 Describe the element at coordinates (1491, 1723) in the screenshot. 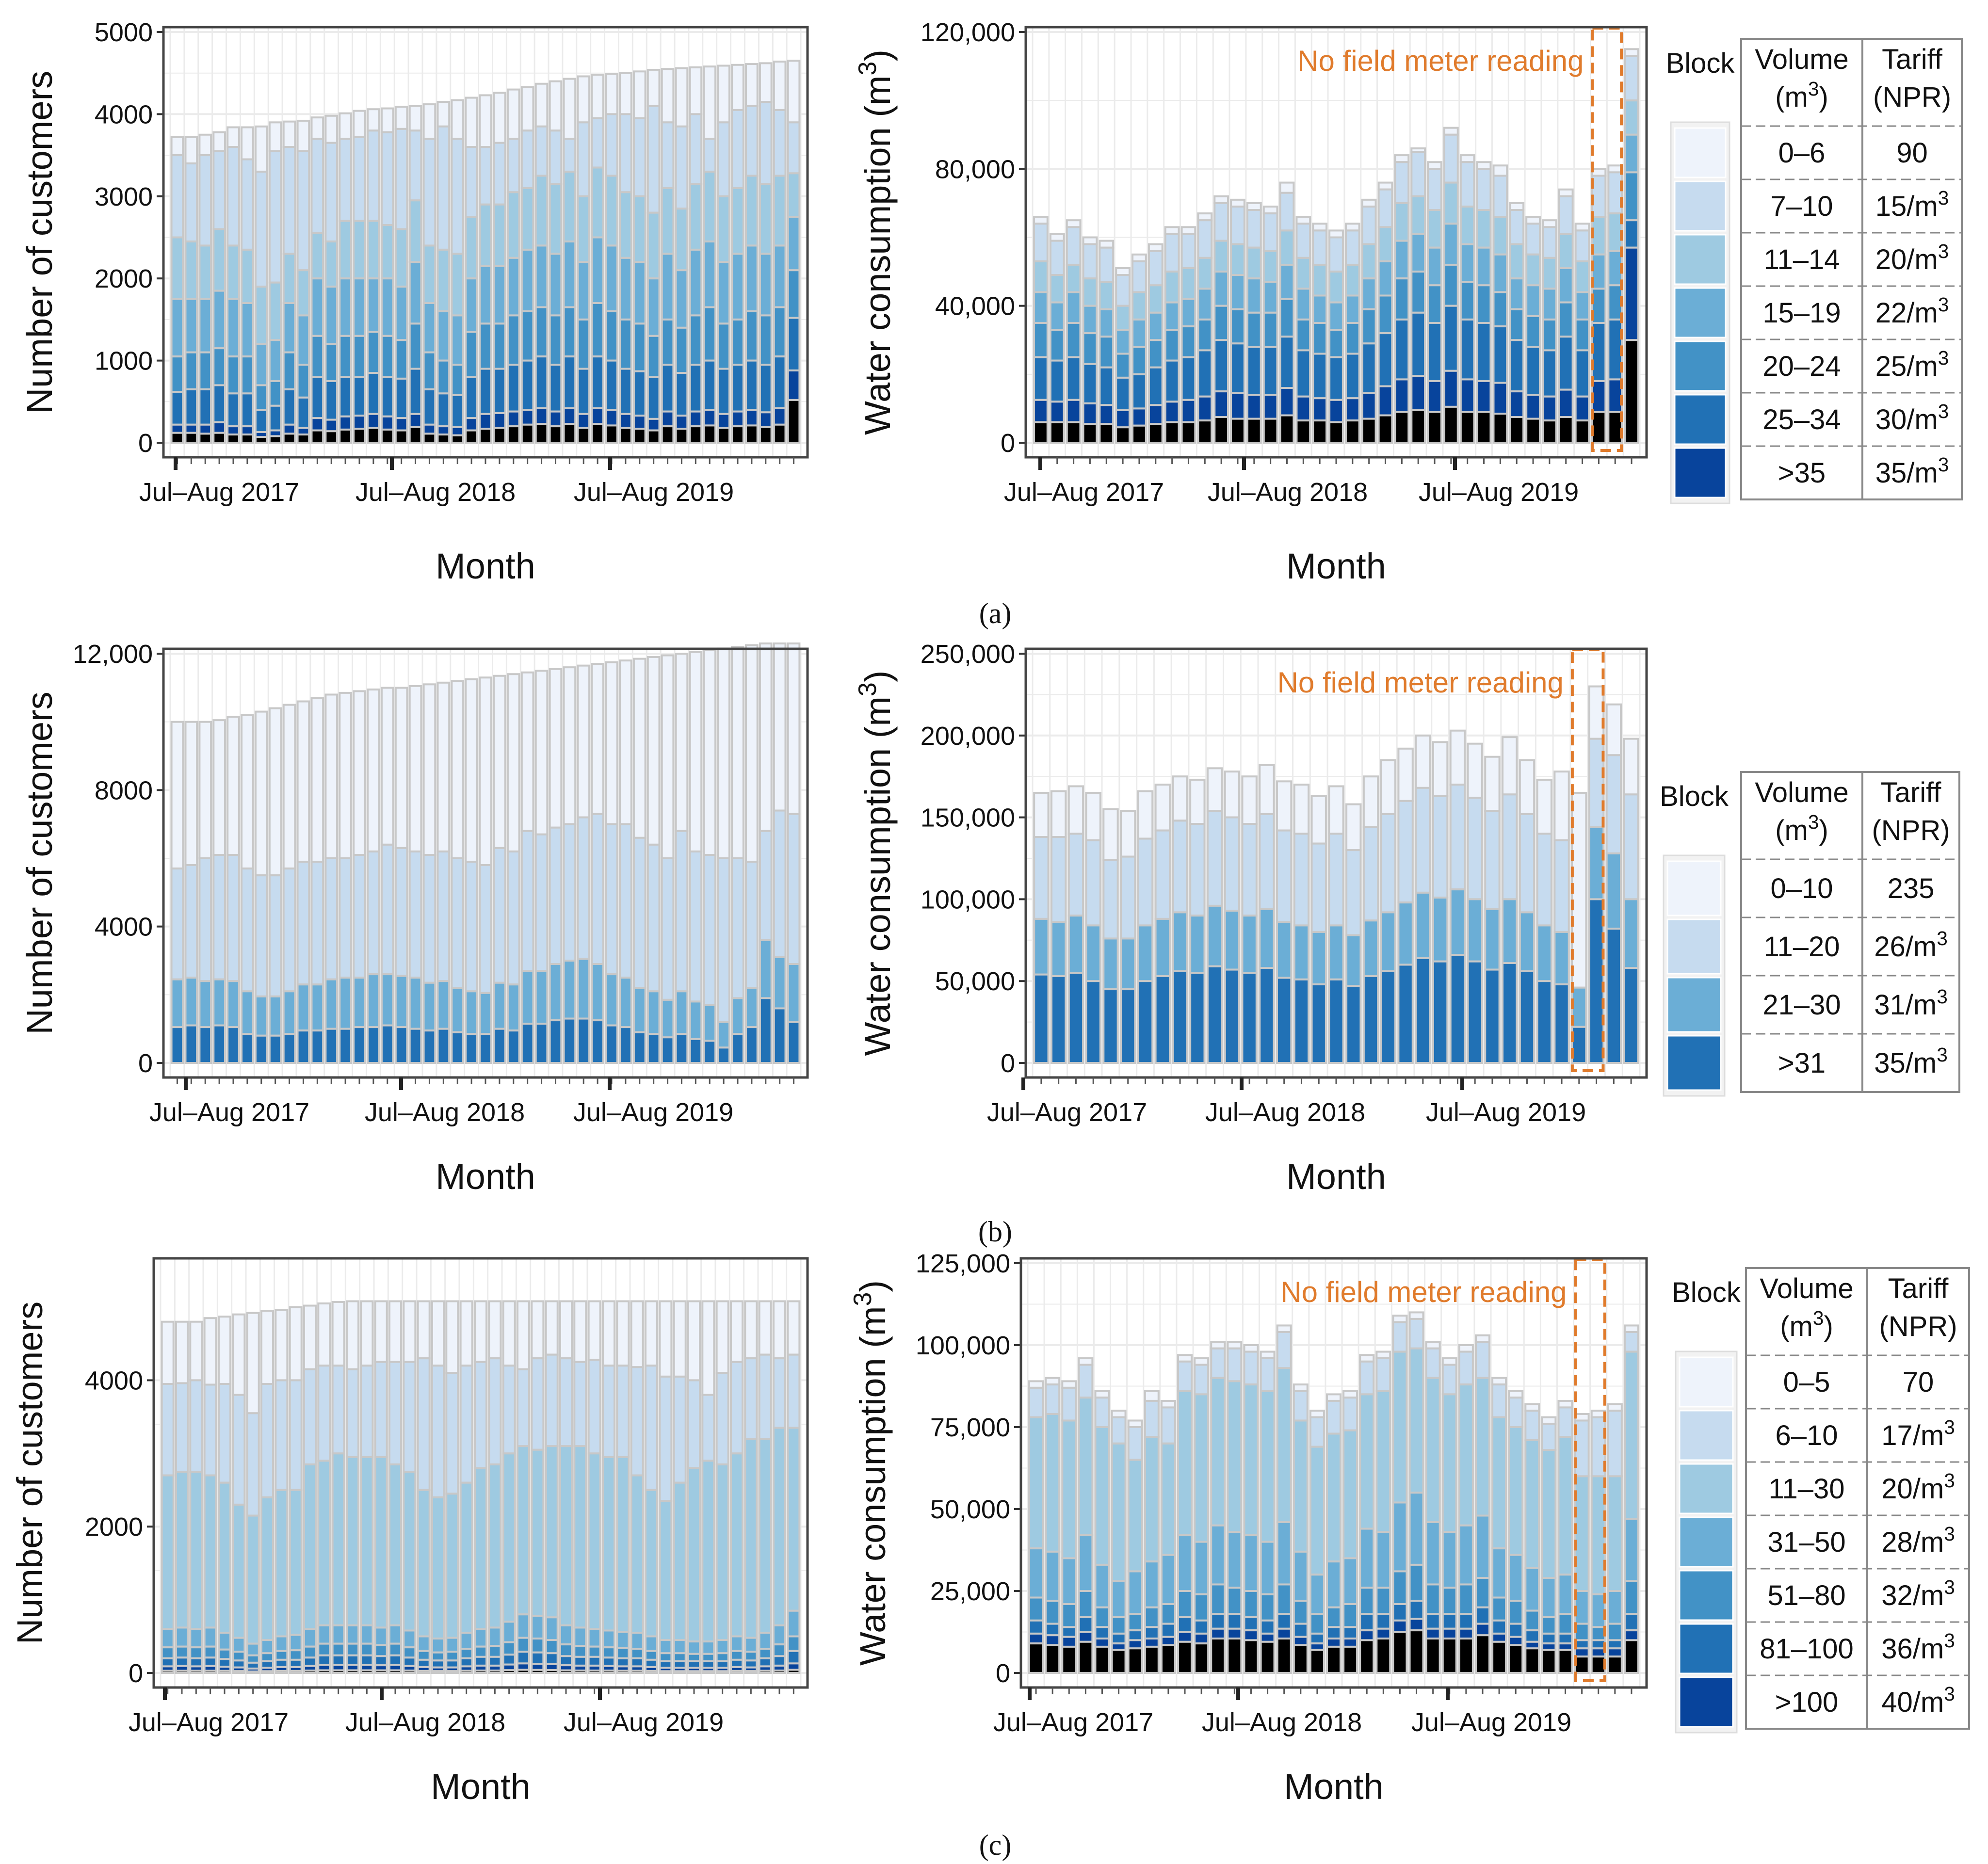

I see `x-tick-label: Jul–Aug 2019` at that location.